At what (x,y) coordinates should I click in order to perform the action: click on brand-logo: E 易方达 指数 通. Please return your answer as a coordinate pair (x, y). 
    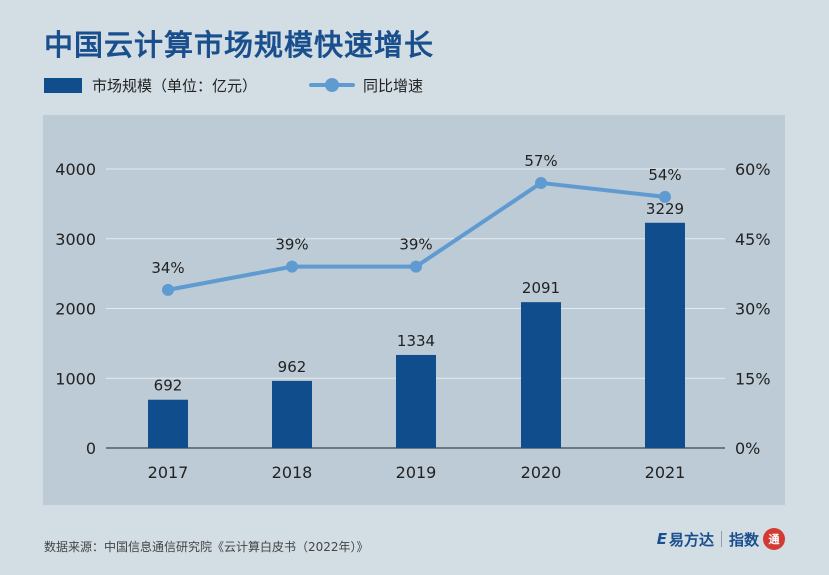
    Looking at the image, I should click on (721, 539).